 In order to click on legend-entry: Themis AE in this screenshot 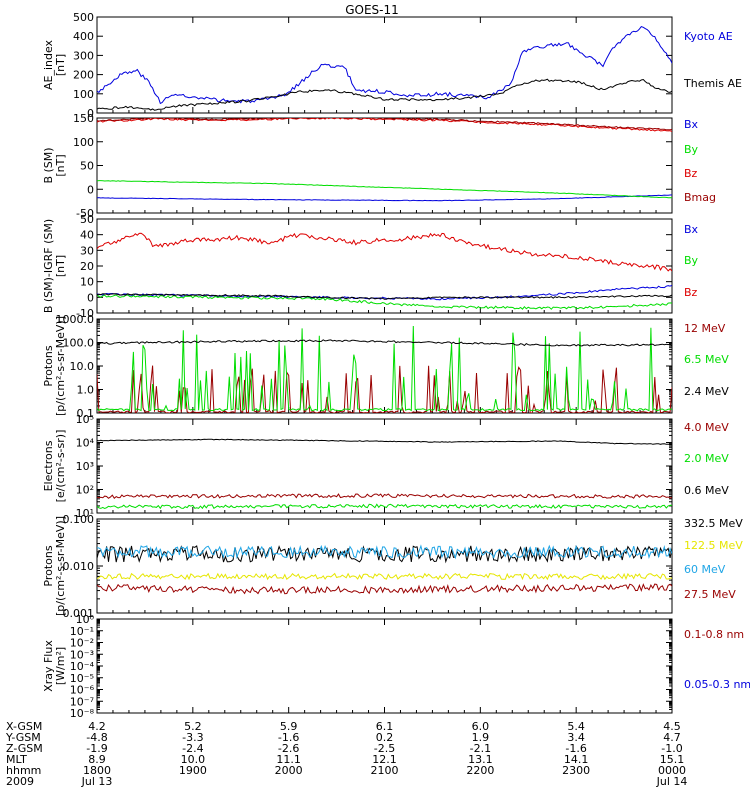, I will do `click(712, 83)`.